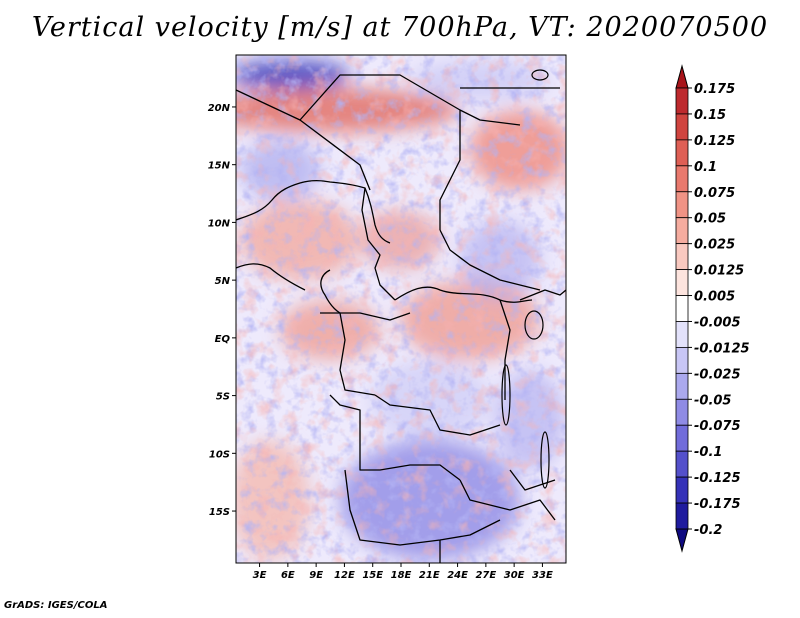 The height and width of the screenshot is (618, 800). What do you see at coordinates (714, 141) in the screenshot?
I see `colorbar-label: 0.125` at bounding box center [714, 141].